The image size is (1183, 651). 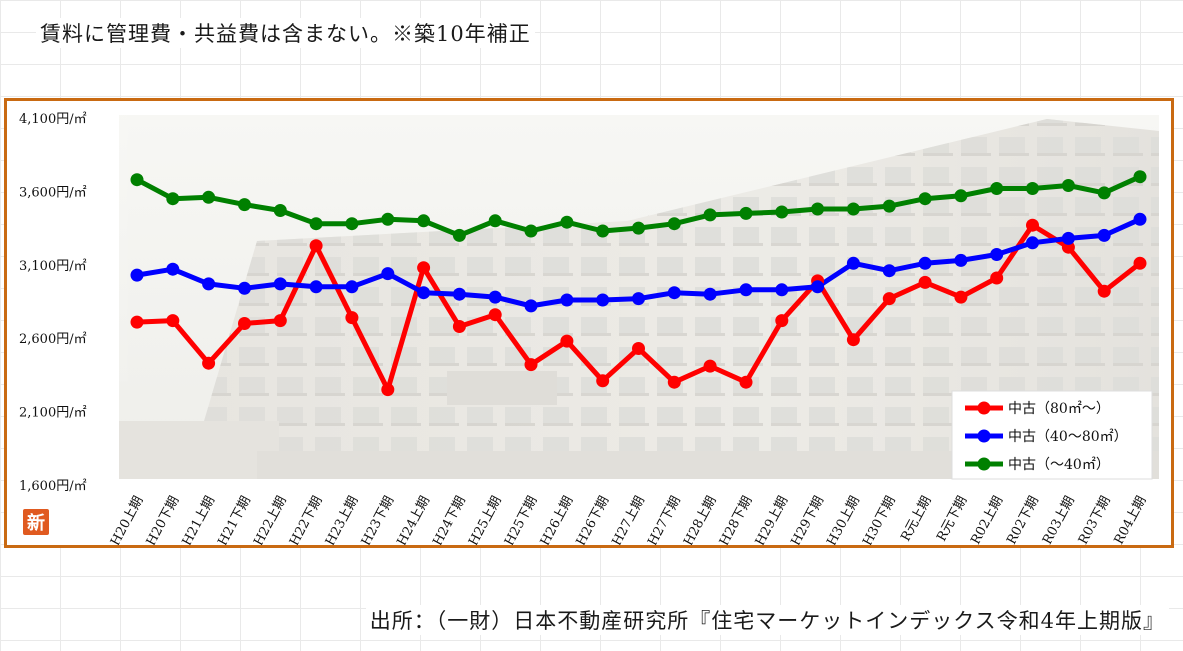 What do you see at coordinates (879, 519) in the screenshot?
I see `x-tick-label: H30下期` at bounding box center [879, 519].